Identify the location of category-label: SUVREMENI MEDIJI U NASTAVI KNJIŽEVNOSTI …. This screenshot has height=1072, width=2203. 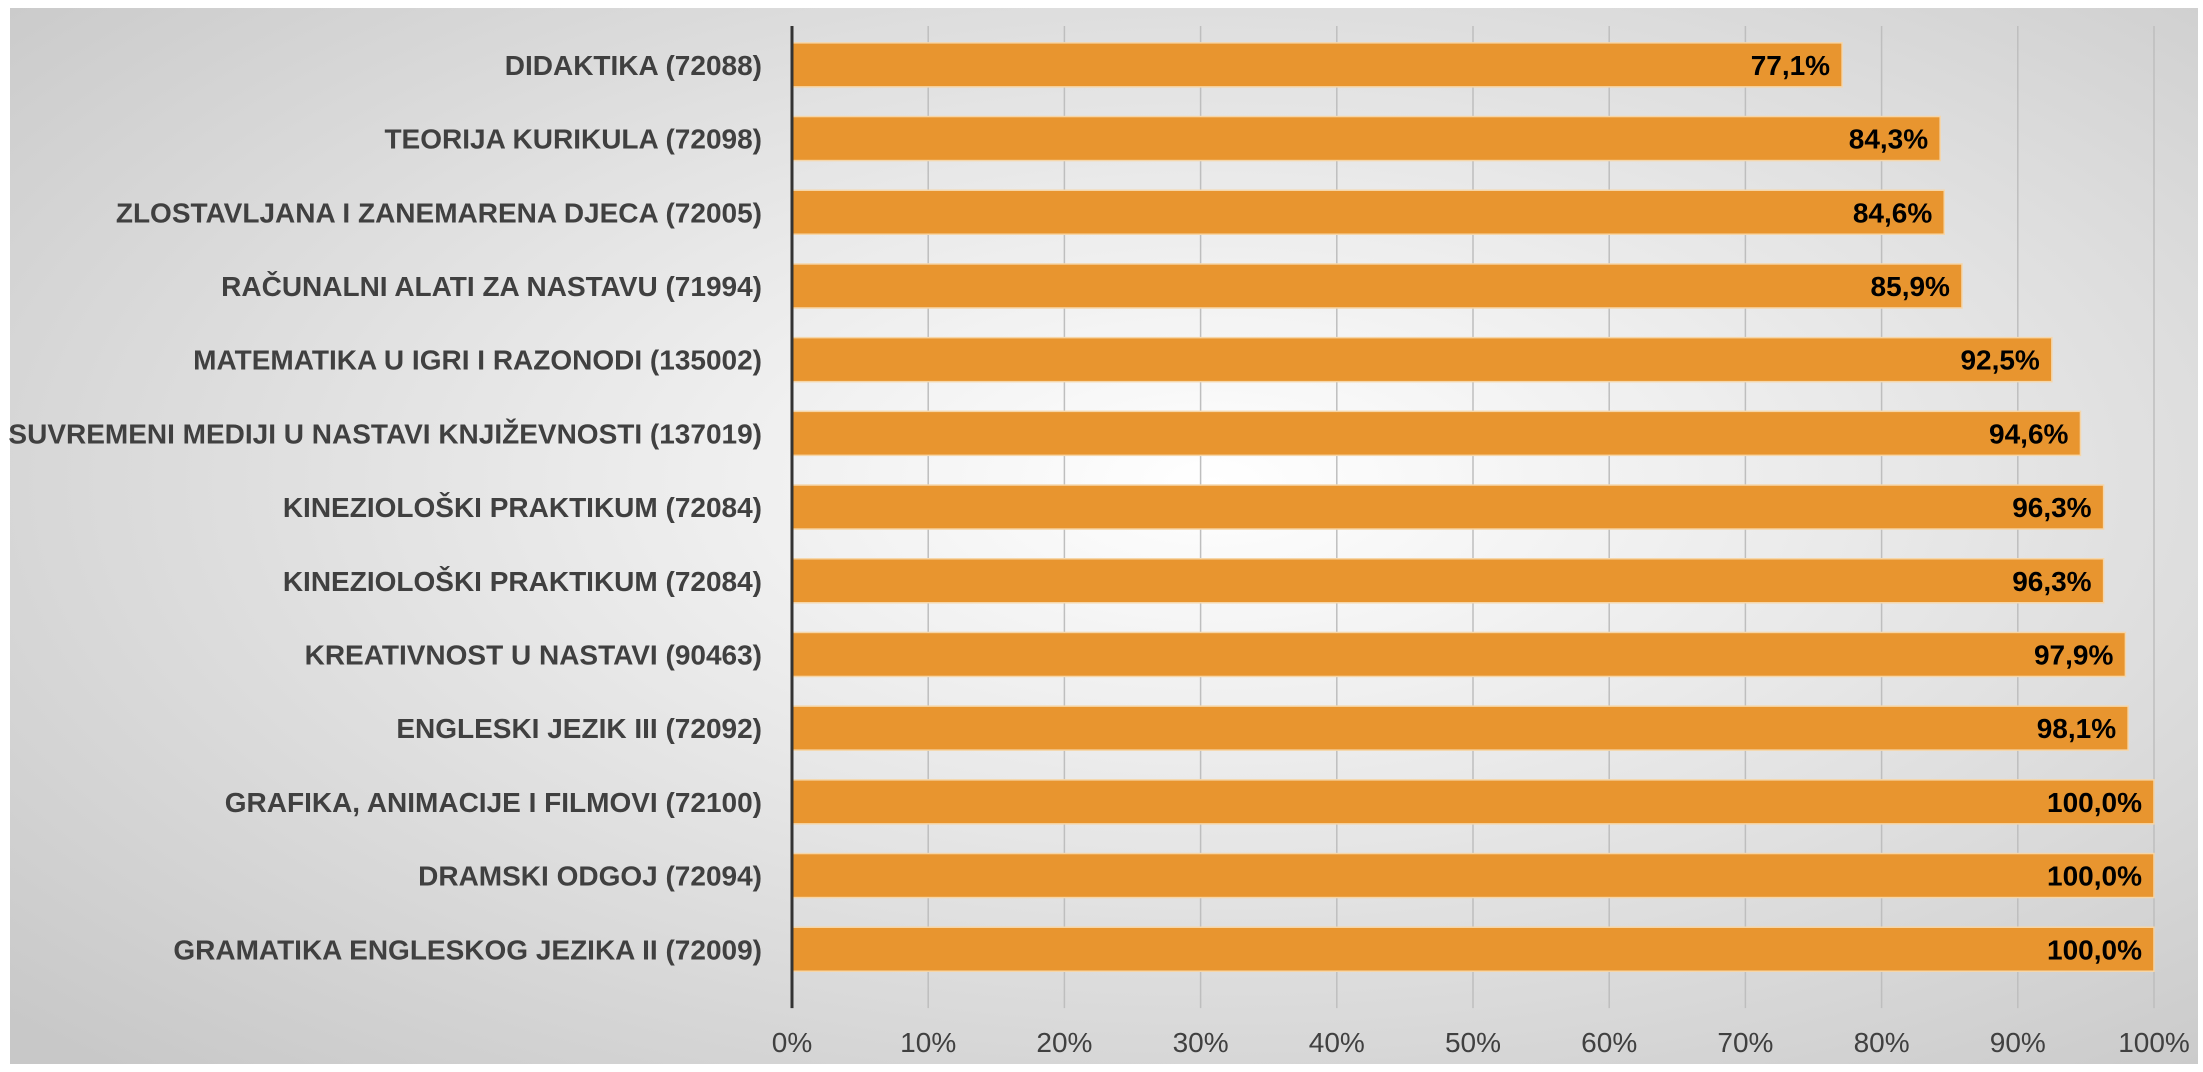
(385, 433).